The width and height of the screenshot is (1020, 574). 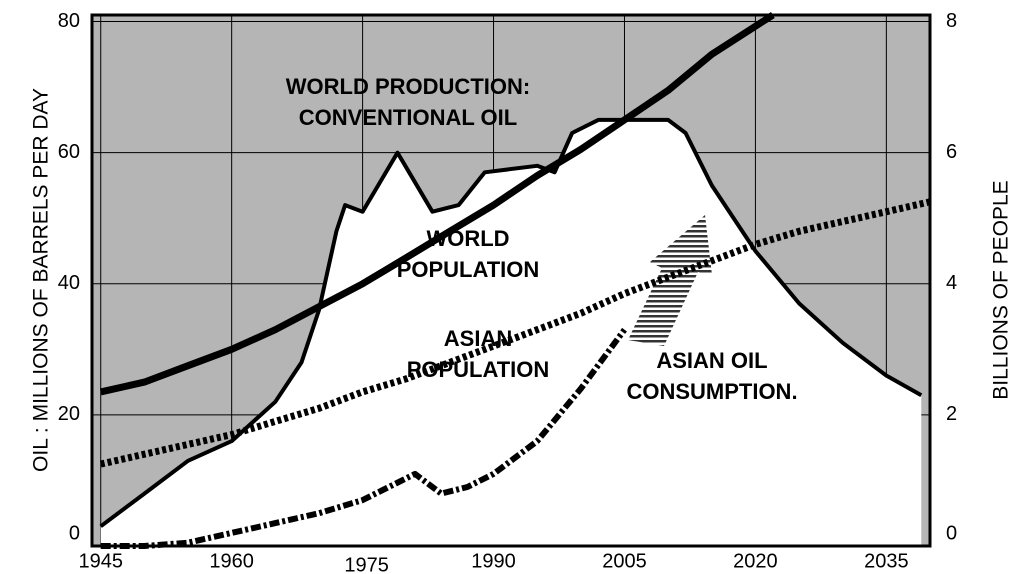 What do you see at coordinates (69, 21) in the screenshot?
I see `y-tick-label: 80` at bounding box center [69, 21].